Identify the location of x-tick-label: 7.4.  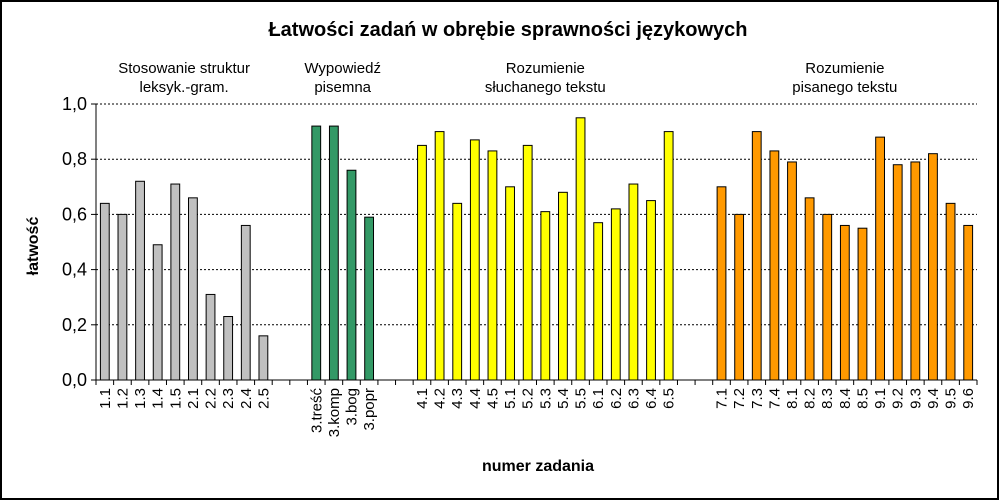
(774, 398).